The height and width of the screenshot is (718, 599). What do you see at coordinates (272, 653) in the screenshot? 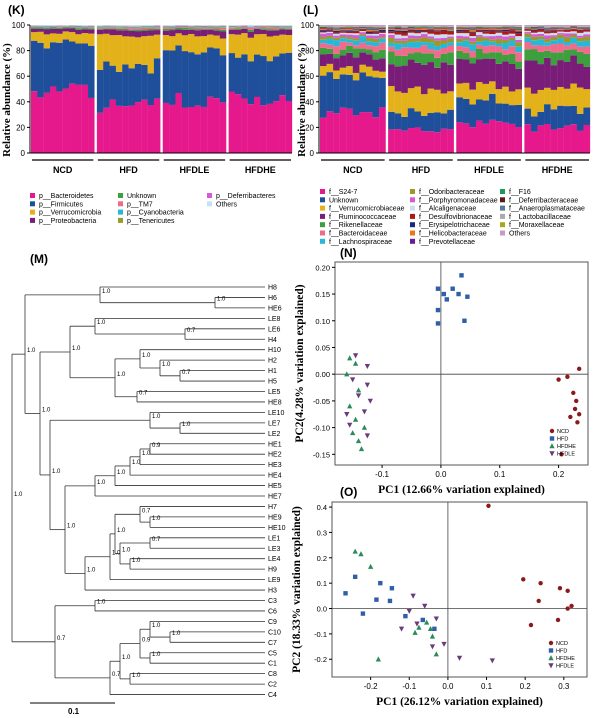
I see `leaf-label: C5` at bounding box center [272, 653].